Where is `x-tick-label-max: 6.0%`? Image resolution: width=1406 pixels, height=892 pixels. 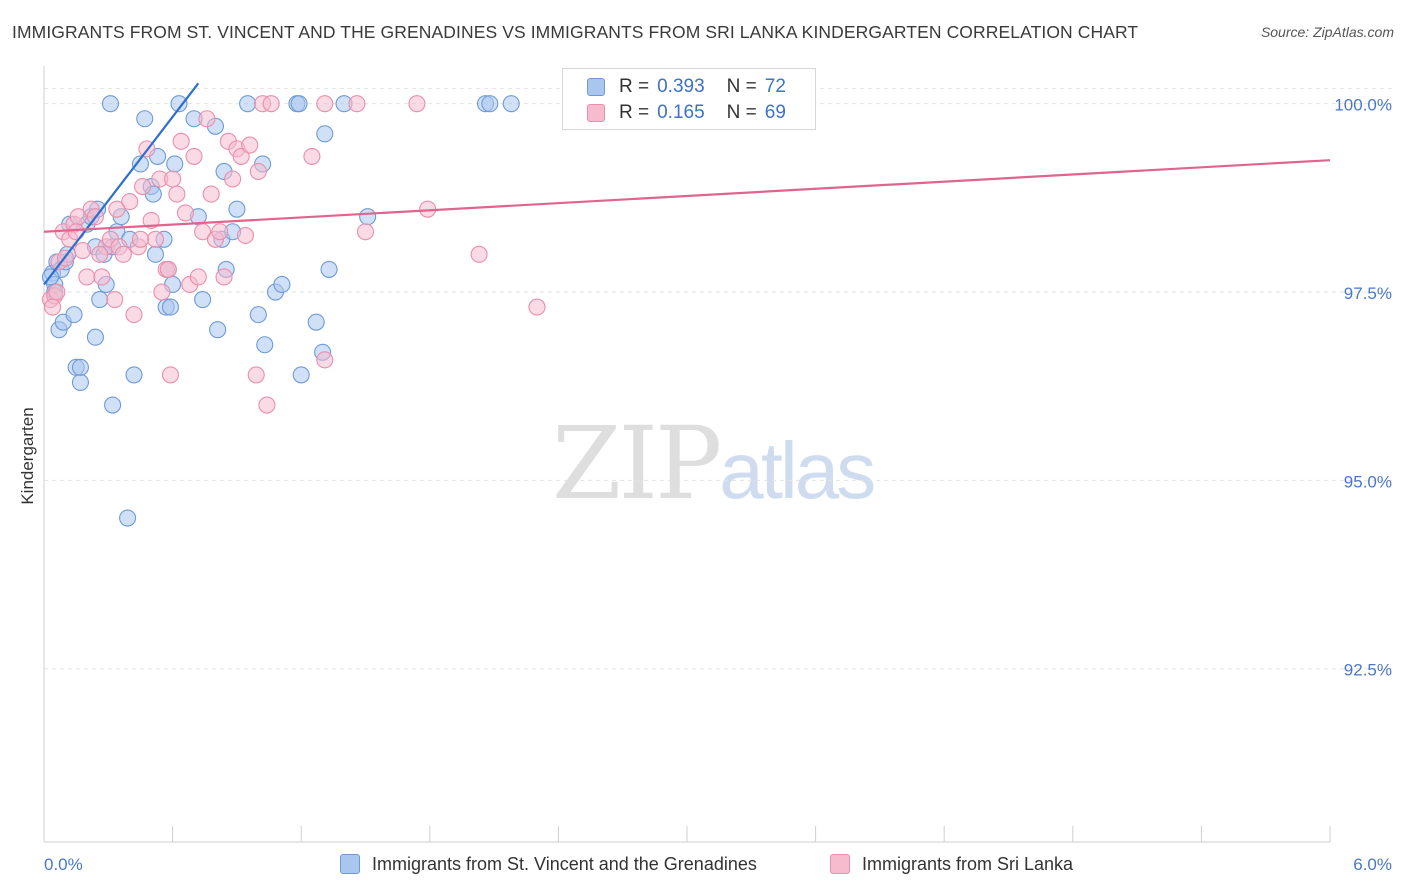
x-tick-label-max: 6.0% is located at coordinates (1372, 864).